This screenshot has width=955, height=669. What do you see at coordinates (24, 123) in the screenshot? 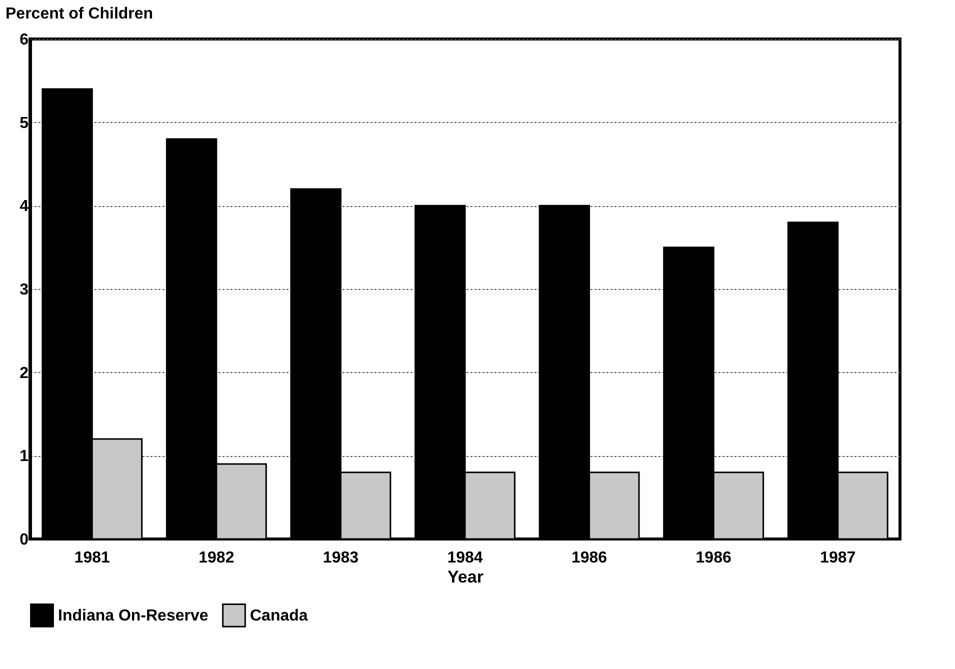
I see `y-tick-label: 5` at bounding box center [24, 123].